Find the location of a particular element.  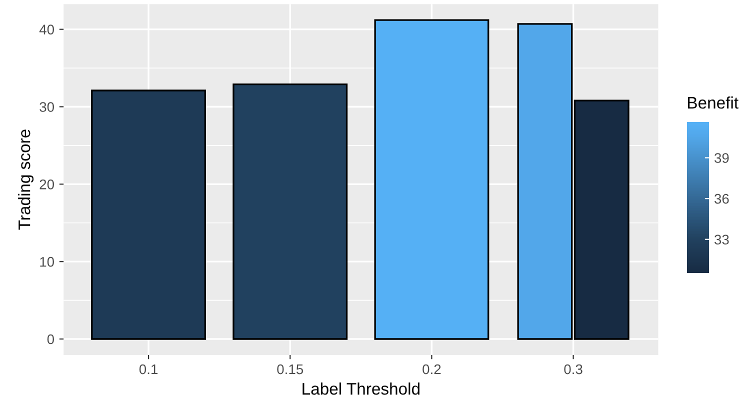

color-bar-label: 39 is located at coordinates (721, 158).